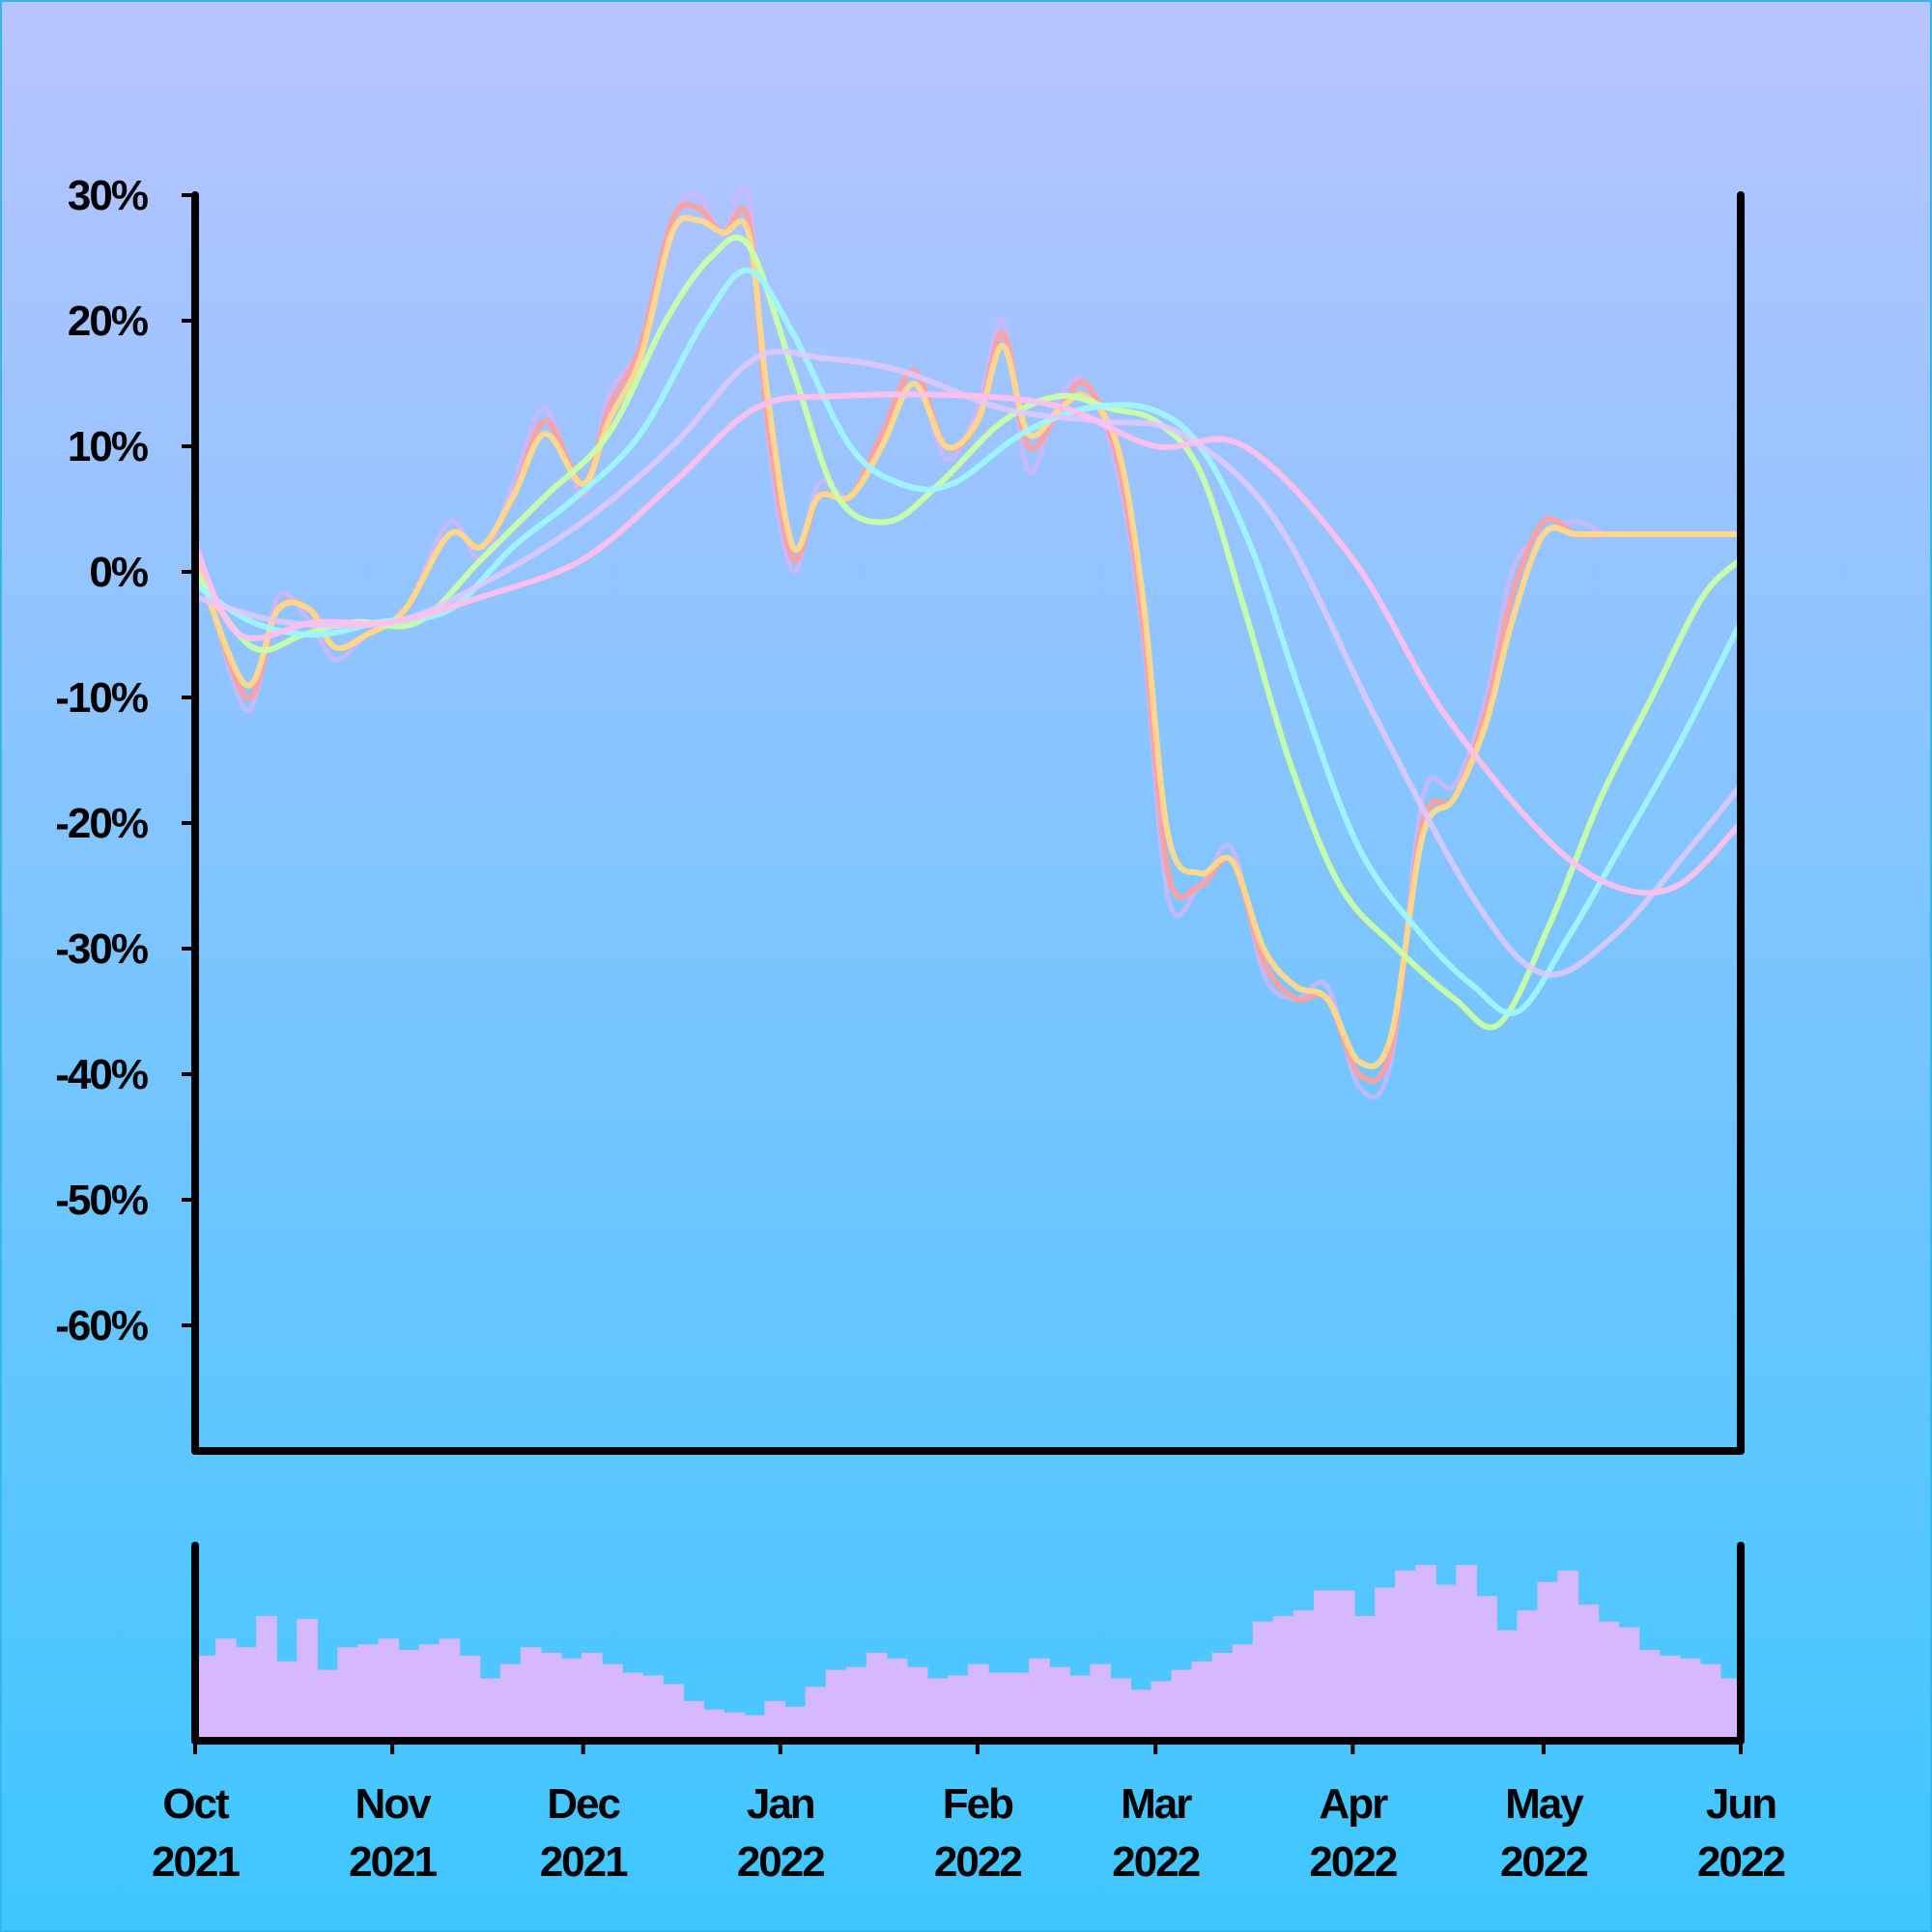  Describe the element at coordinates (101, 823) in the screenshot. I see `y-tick-label: -20%` at that location.